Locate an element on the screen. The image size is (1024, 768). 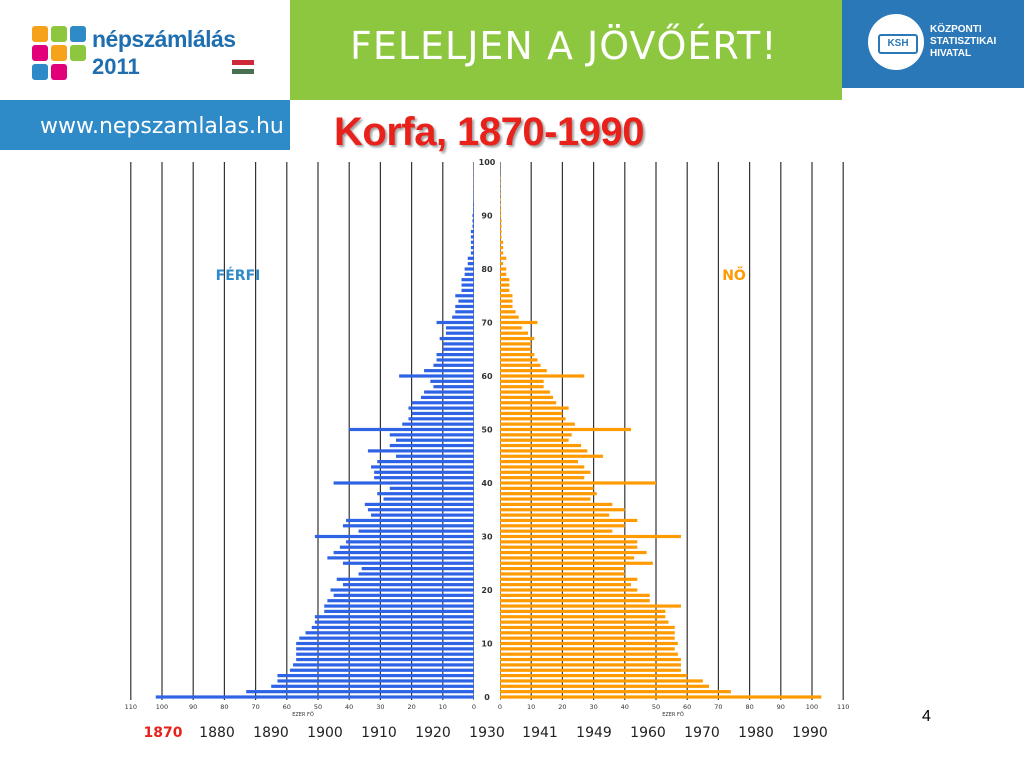
year-label: 1920 is located at coordinates (433, 733).